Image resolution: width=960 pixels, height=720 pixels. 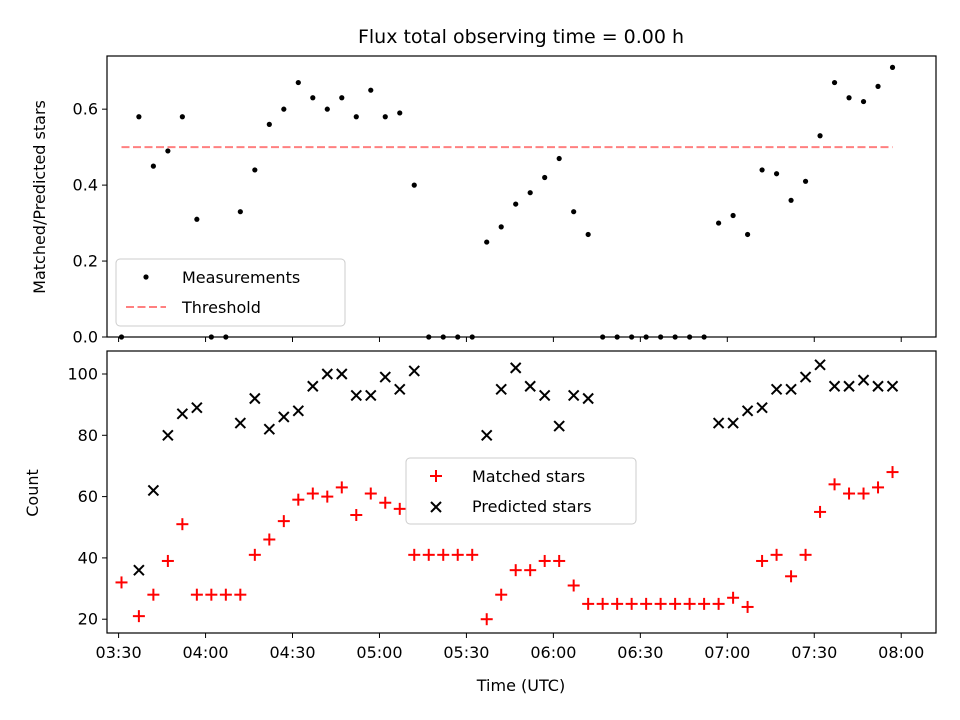 I want to click on x-tick-label: 07:30, so click(x=814, y=652).